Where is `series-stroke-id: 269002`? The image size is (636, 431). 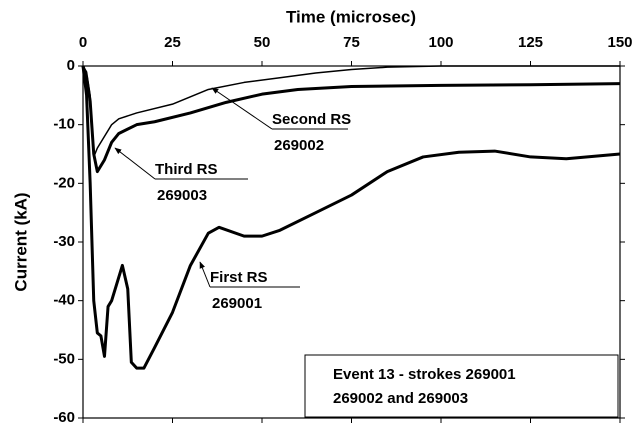 series-stroke-id: 269002 is located at coordinates (299, 145).